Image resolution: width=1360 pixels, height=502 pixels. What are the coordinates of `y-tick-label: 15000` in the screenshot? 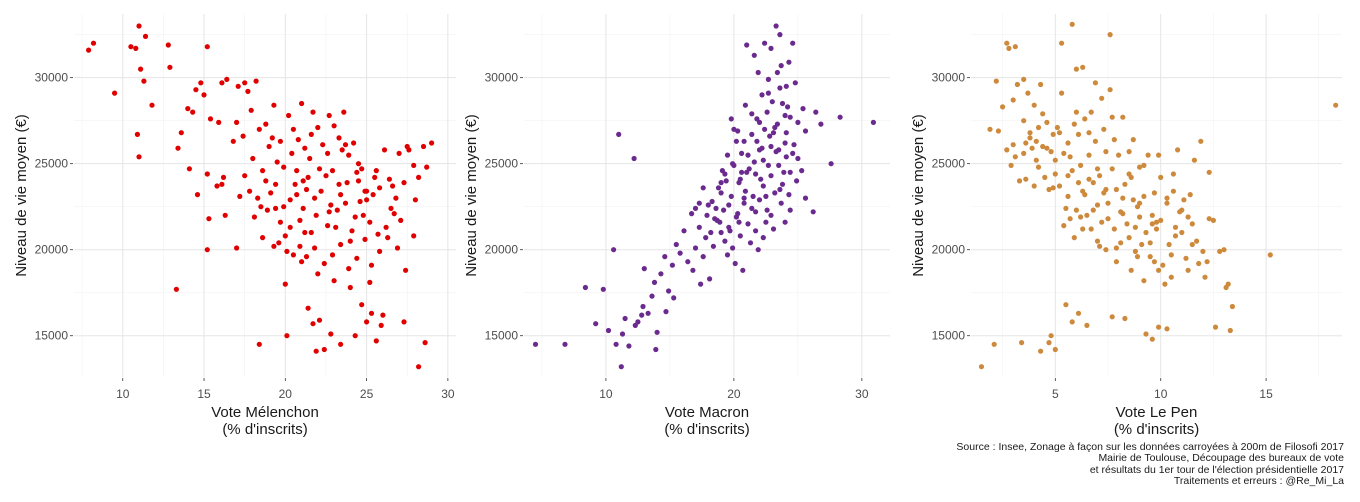 It's located at (502, 336).